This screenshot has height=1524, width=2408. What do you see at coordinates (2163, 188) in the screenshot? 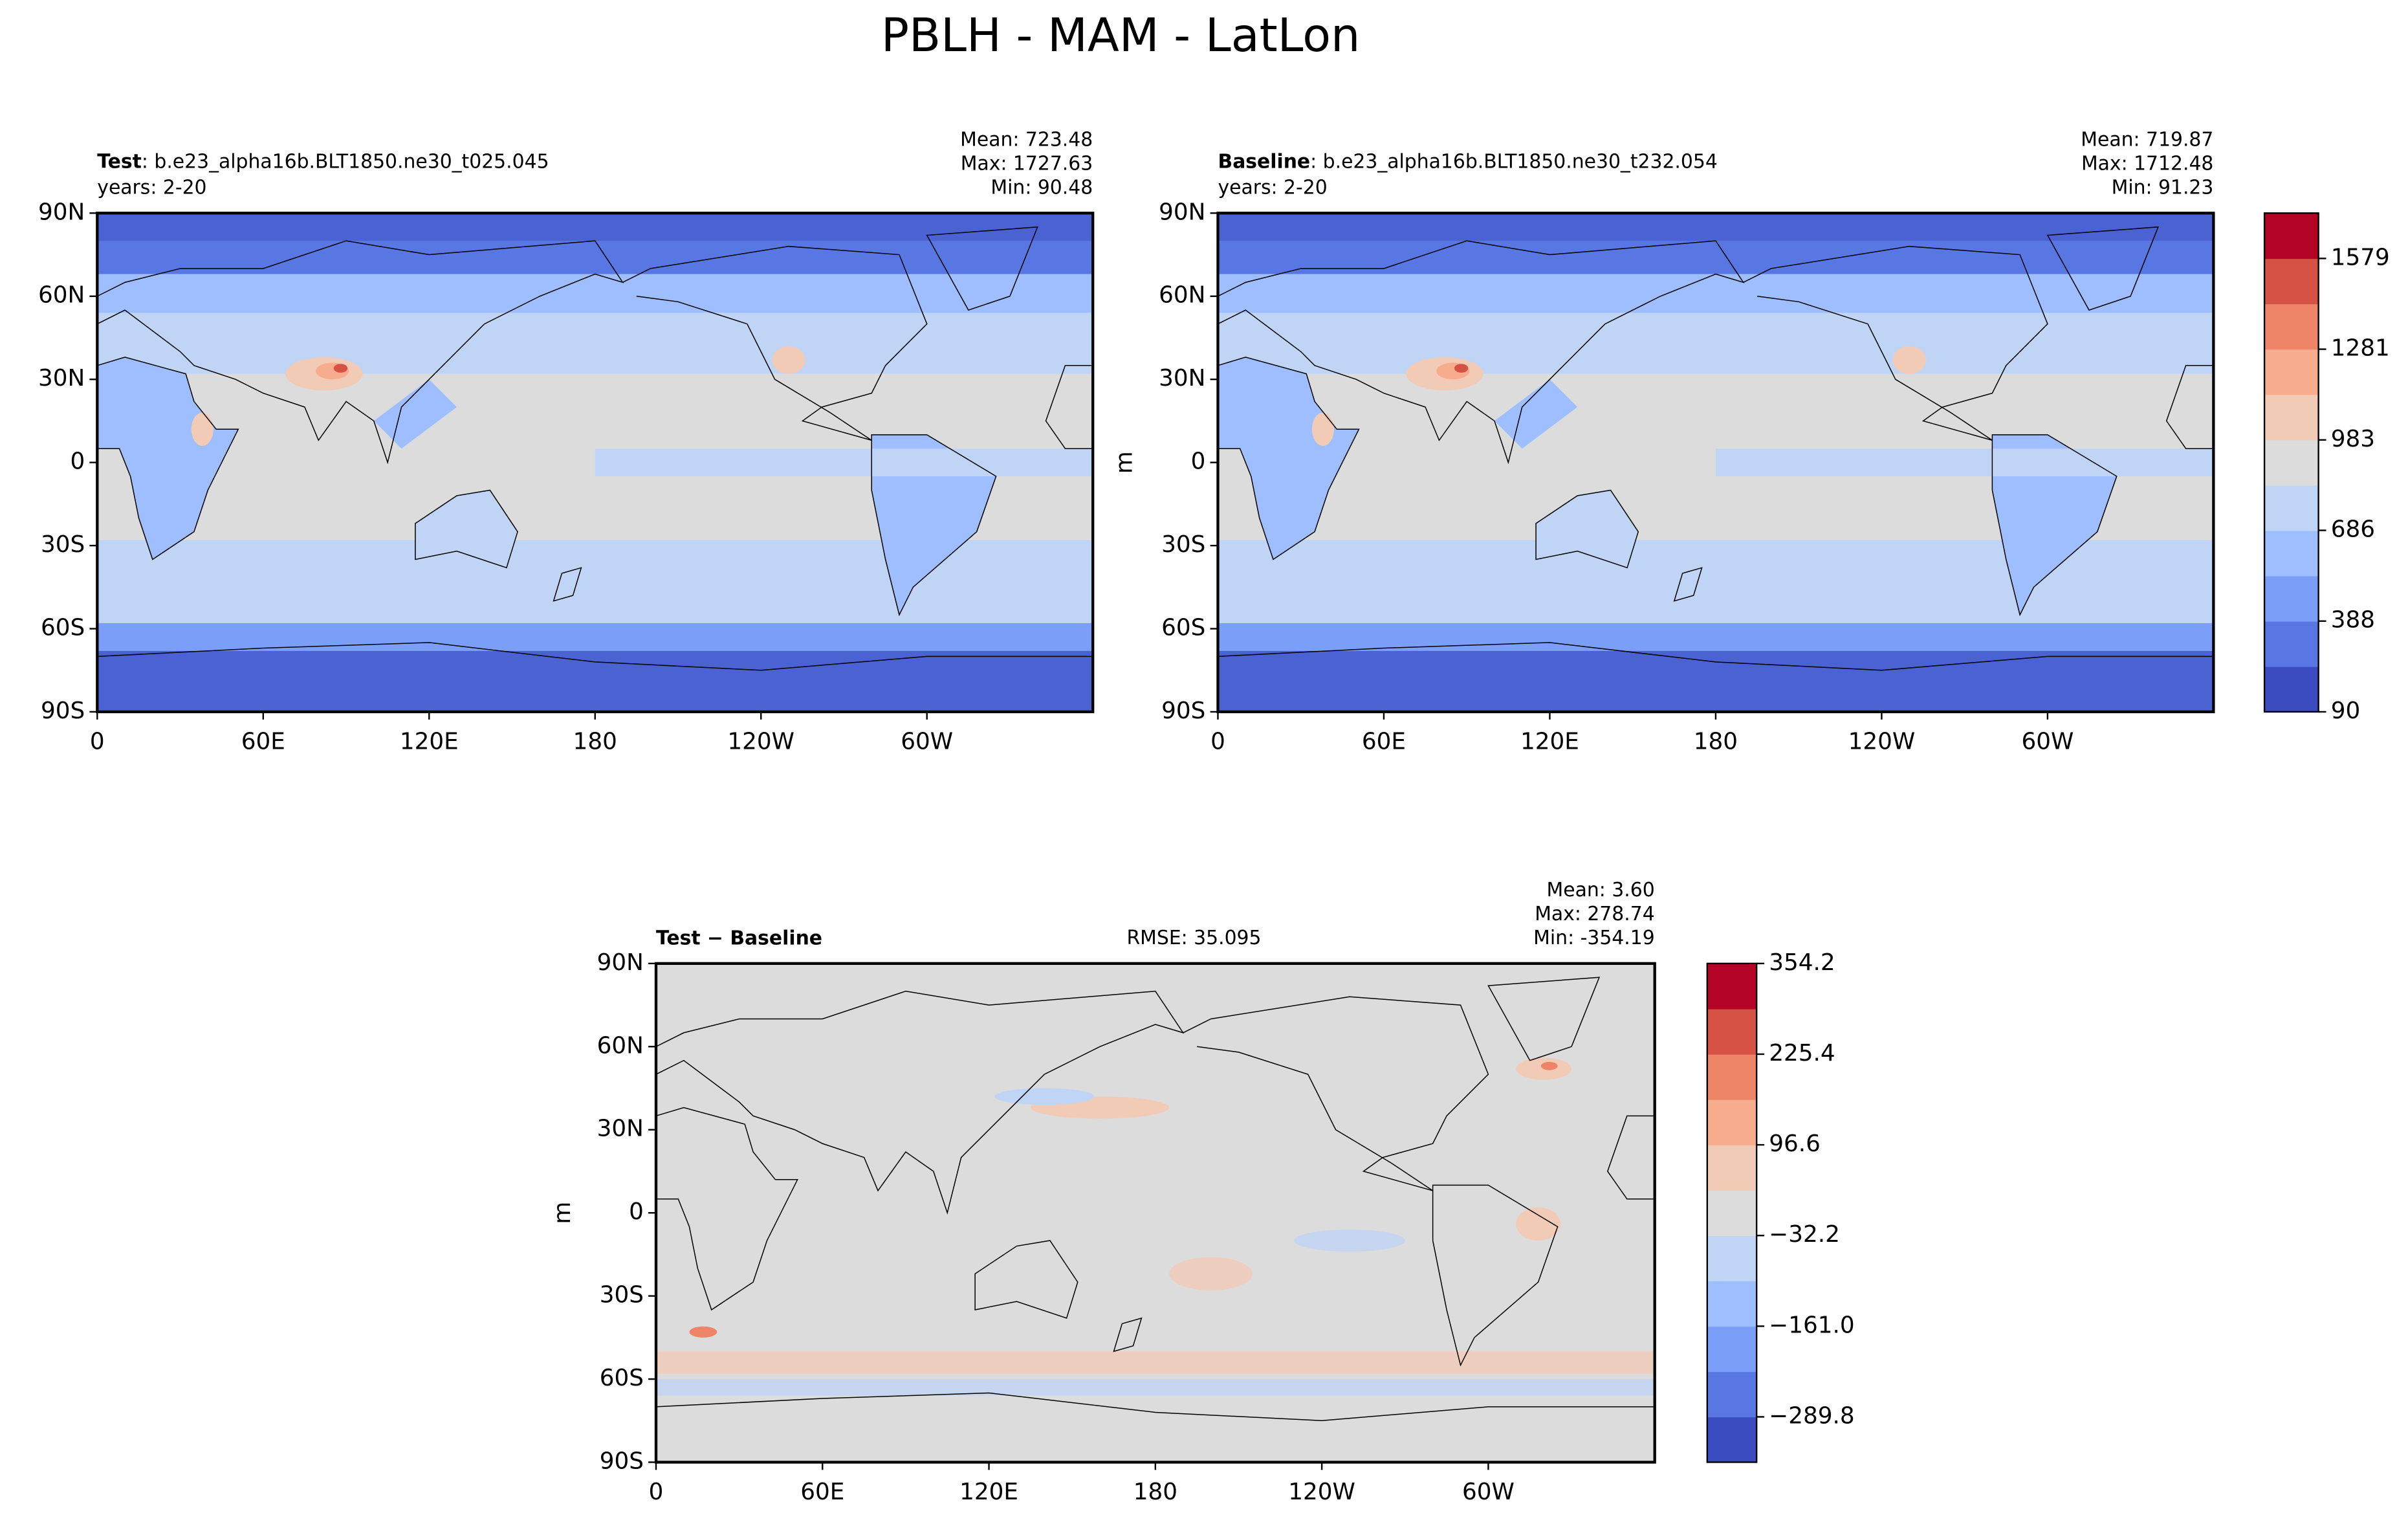
I see `panel-stat: Min: 91.23` at bounding box center [2163, 188].